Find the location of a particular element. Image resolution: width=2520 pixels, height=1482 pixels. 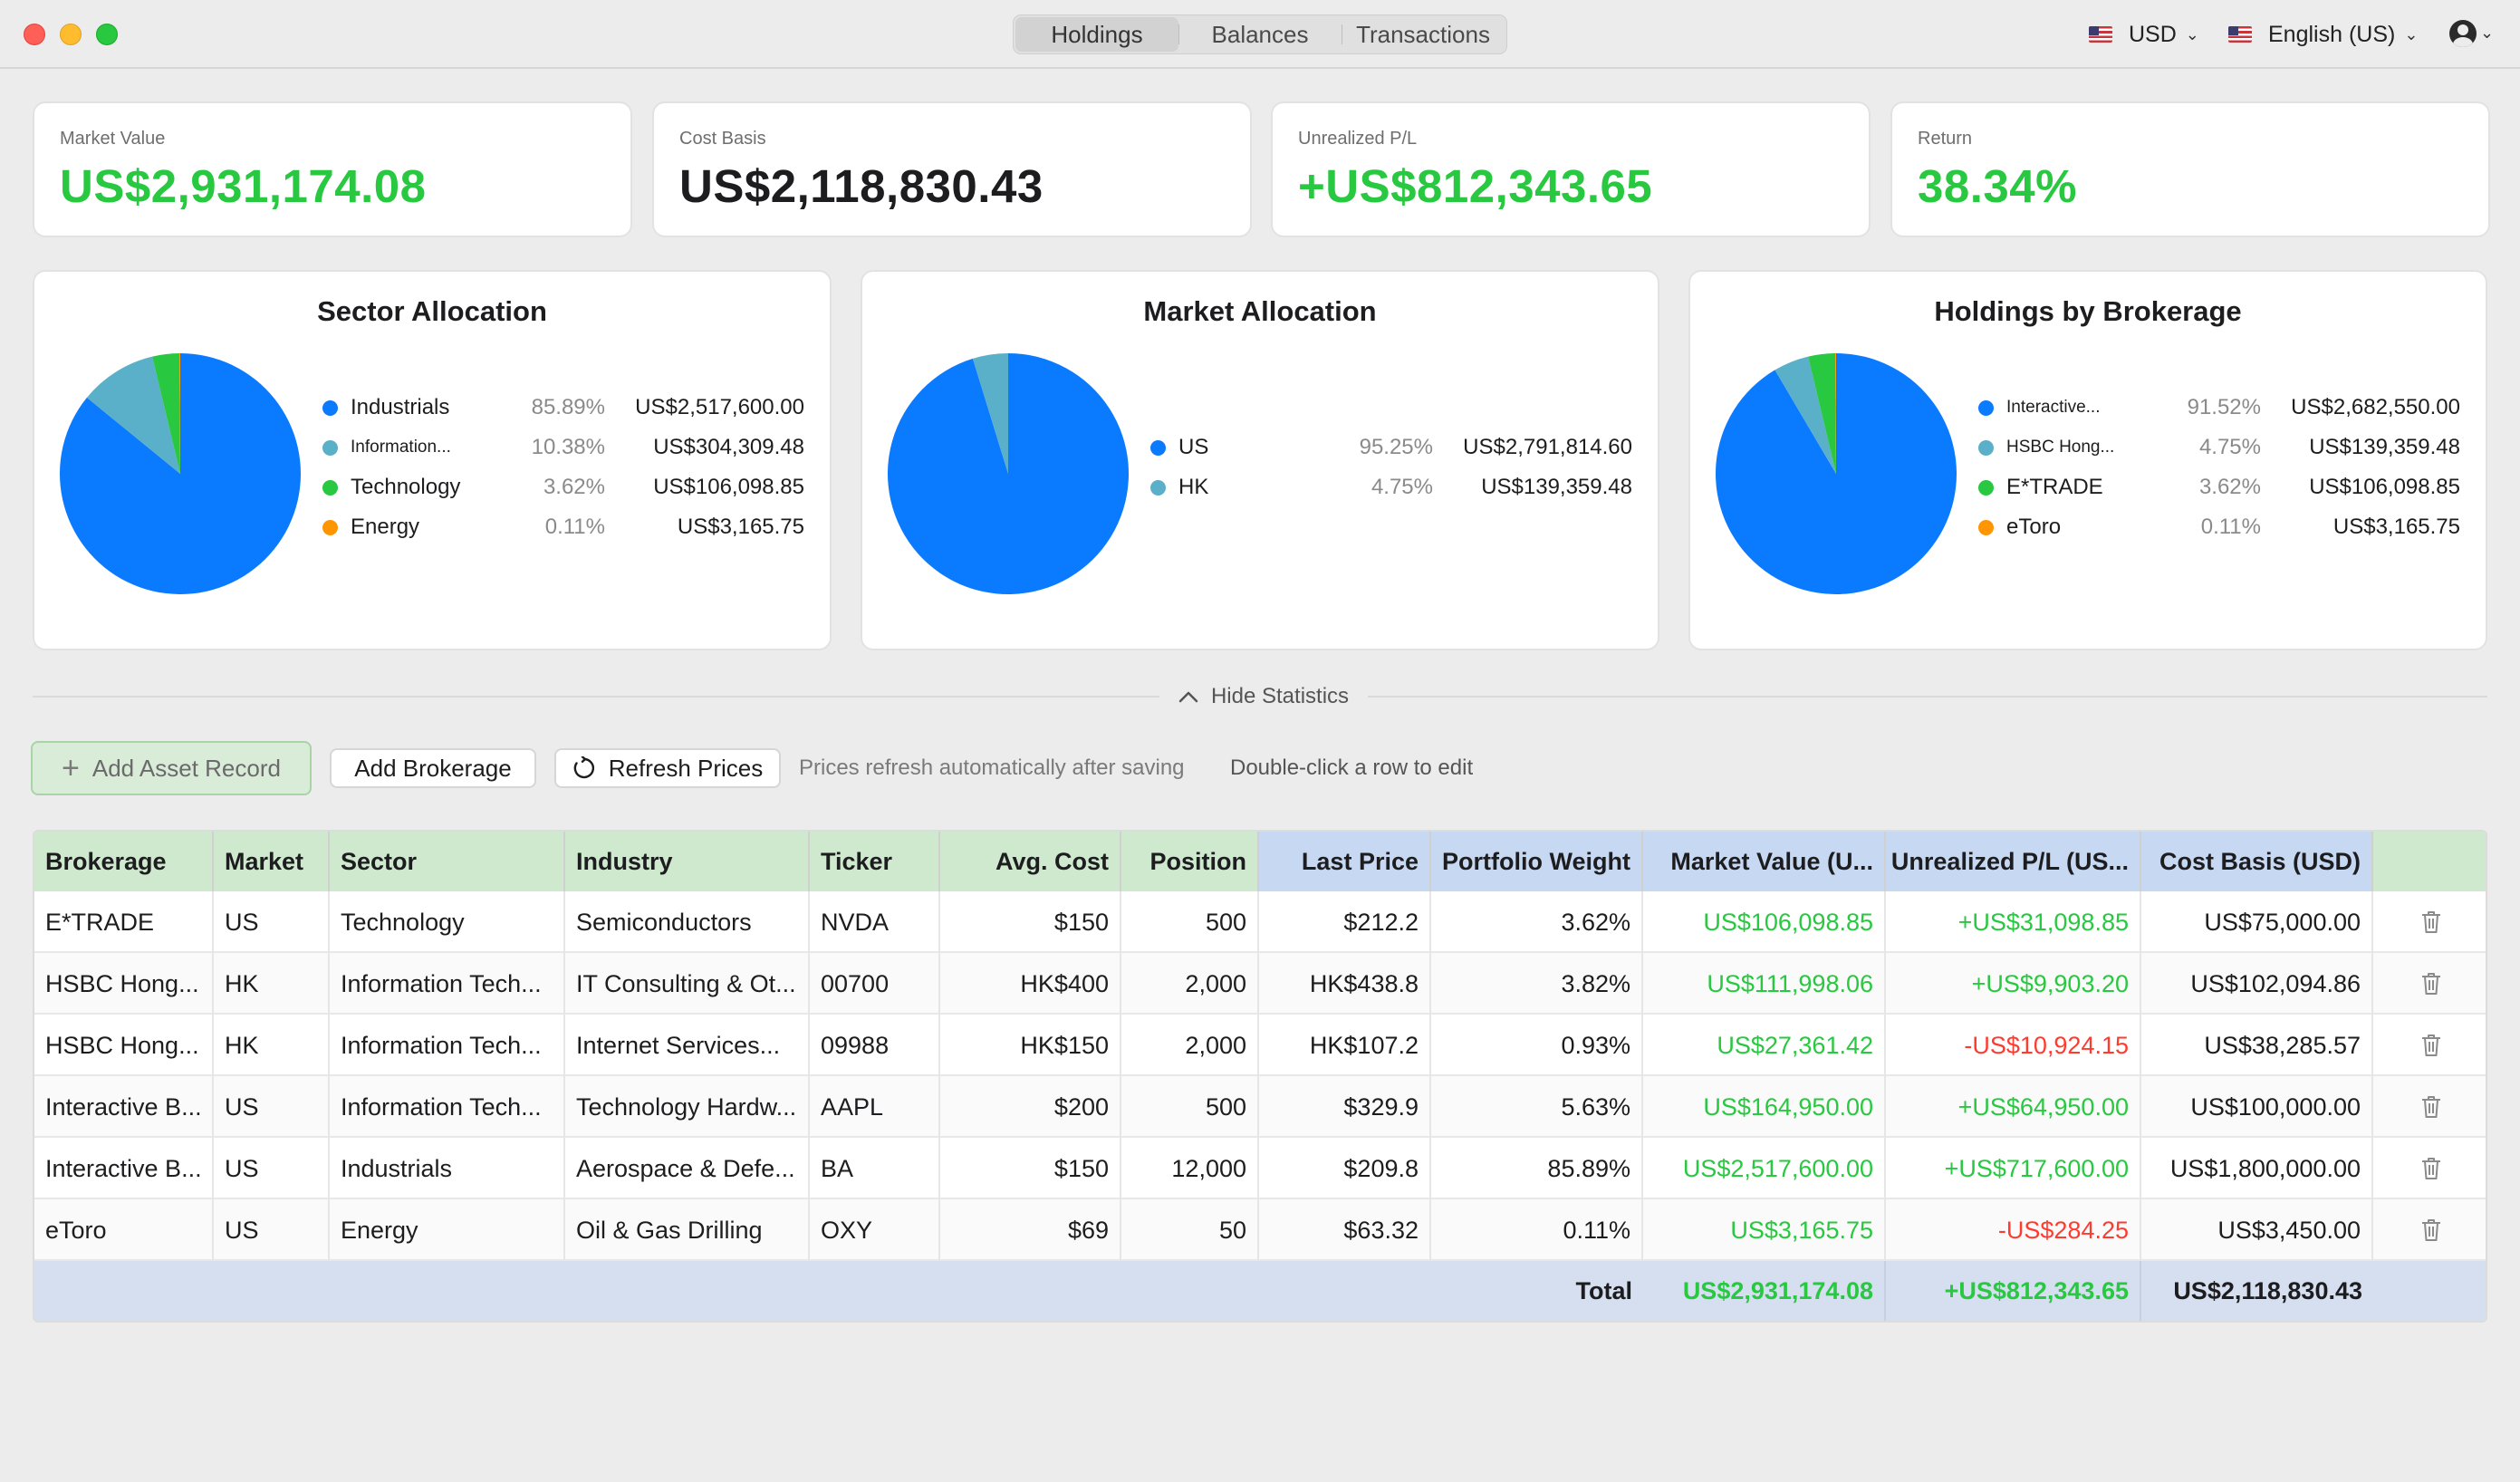

legend-amount: US$106,098.85 is located at coordinates (2385, 487).